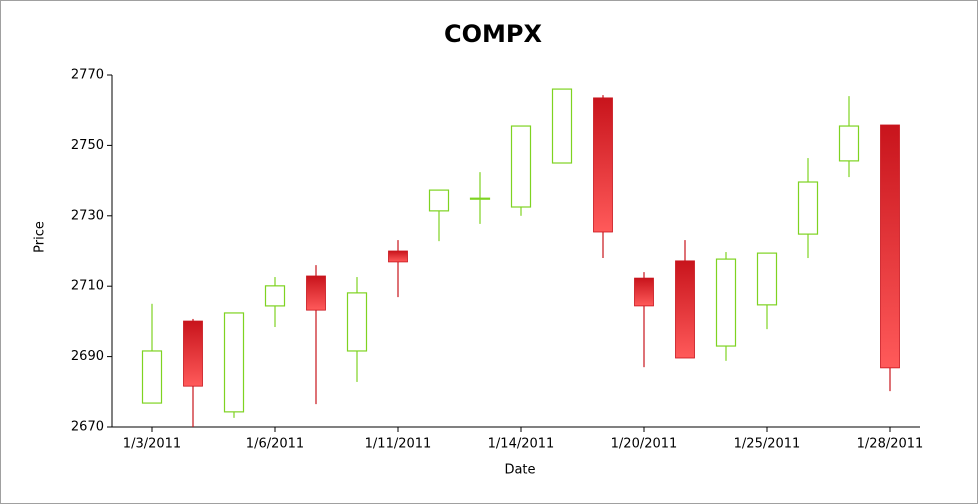 The width and height of the screenshot is (978, 504). What do you see at coordinates (87, 427) in the screenshot?
I see `y-tick-label: 2670` at bounding box center [87, 427].